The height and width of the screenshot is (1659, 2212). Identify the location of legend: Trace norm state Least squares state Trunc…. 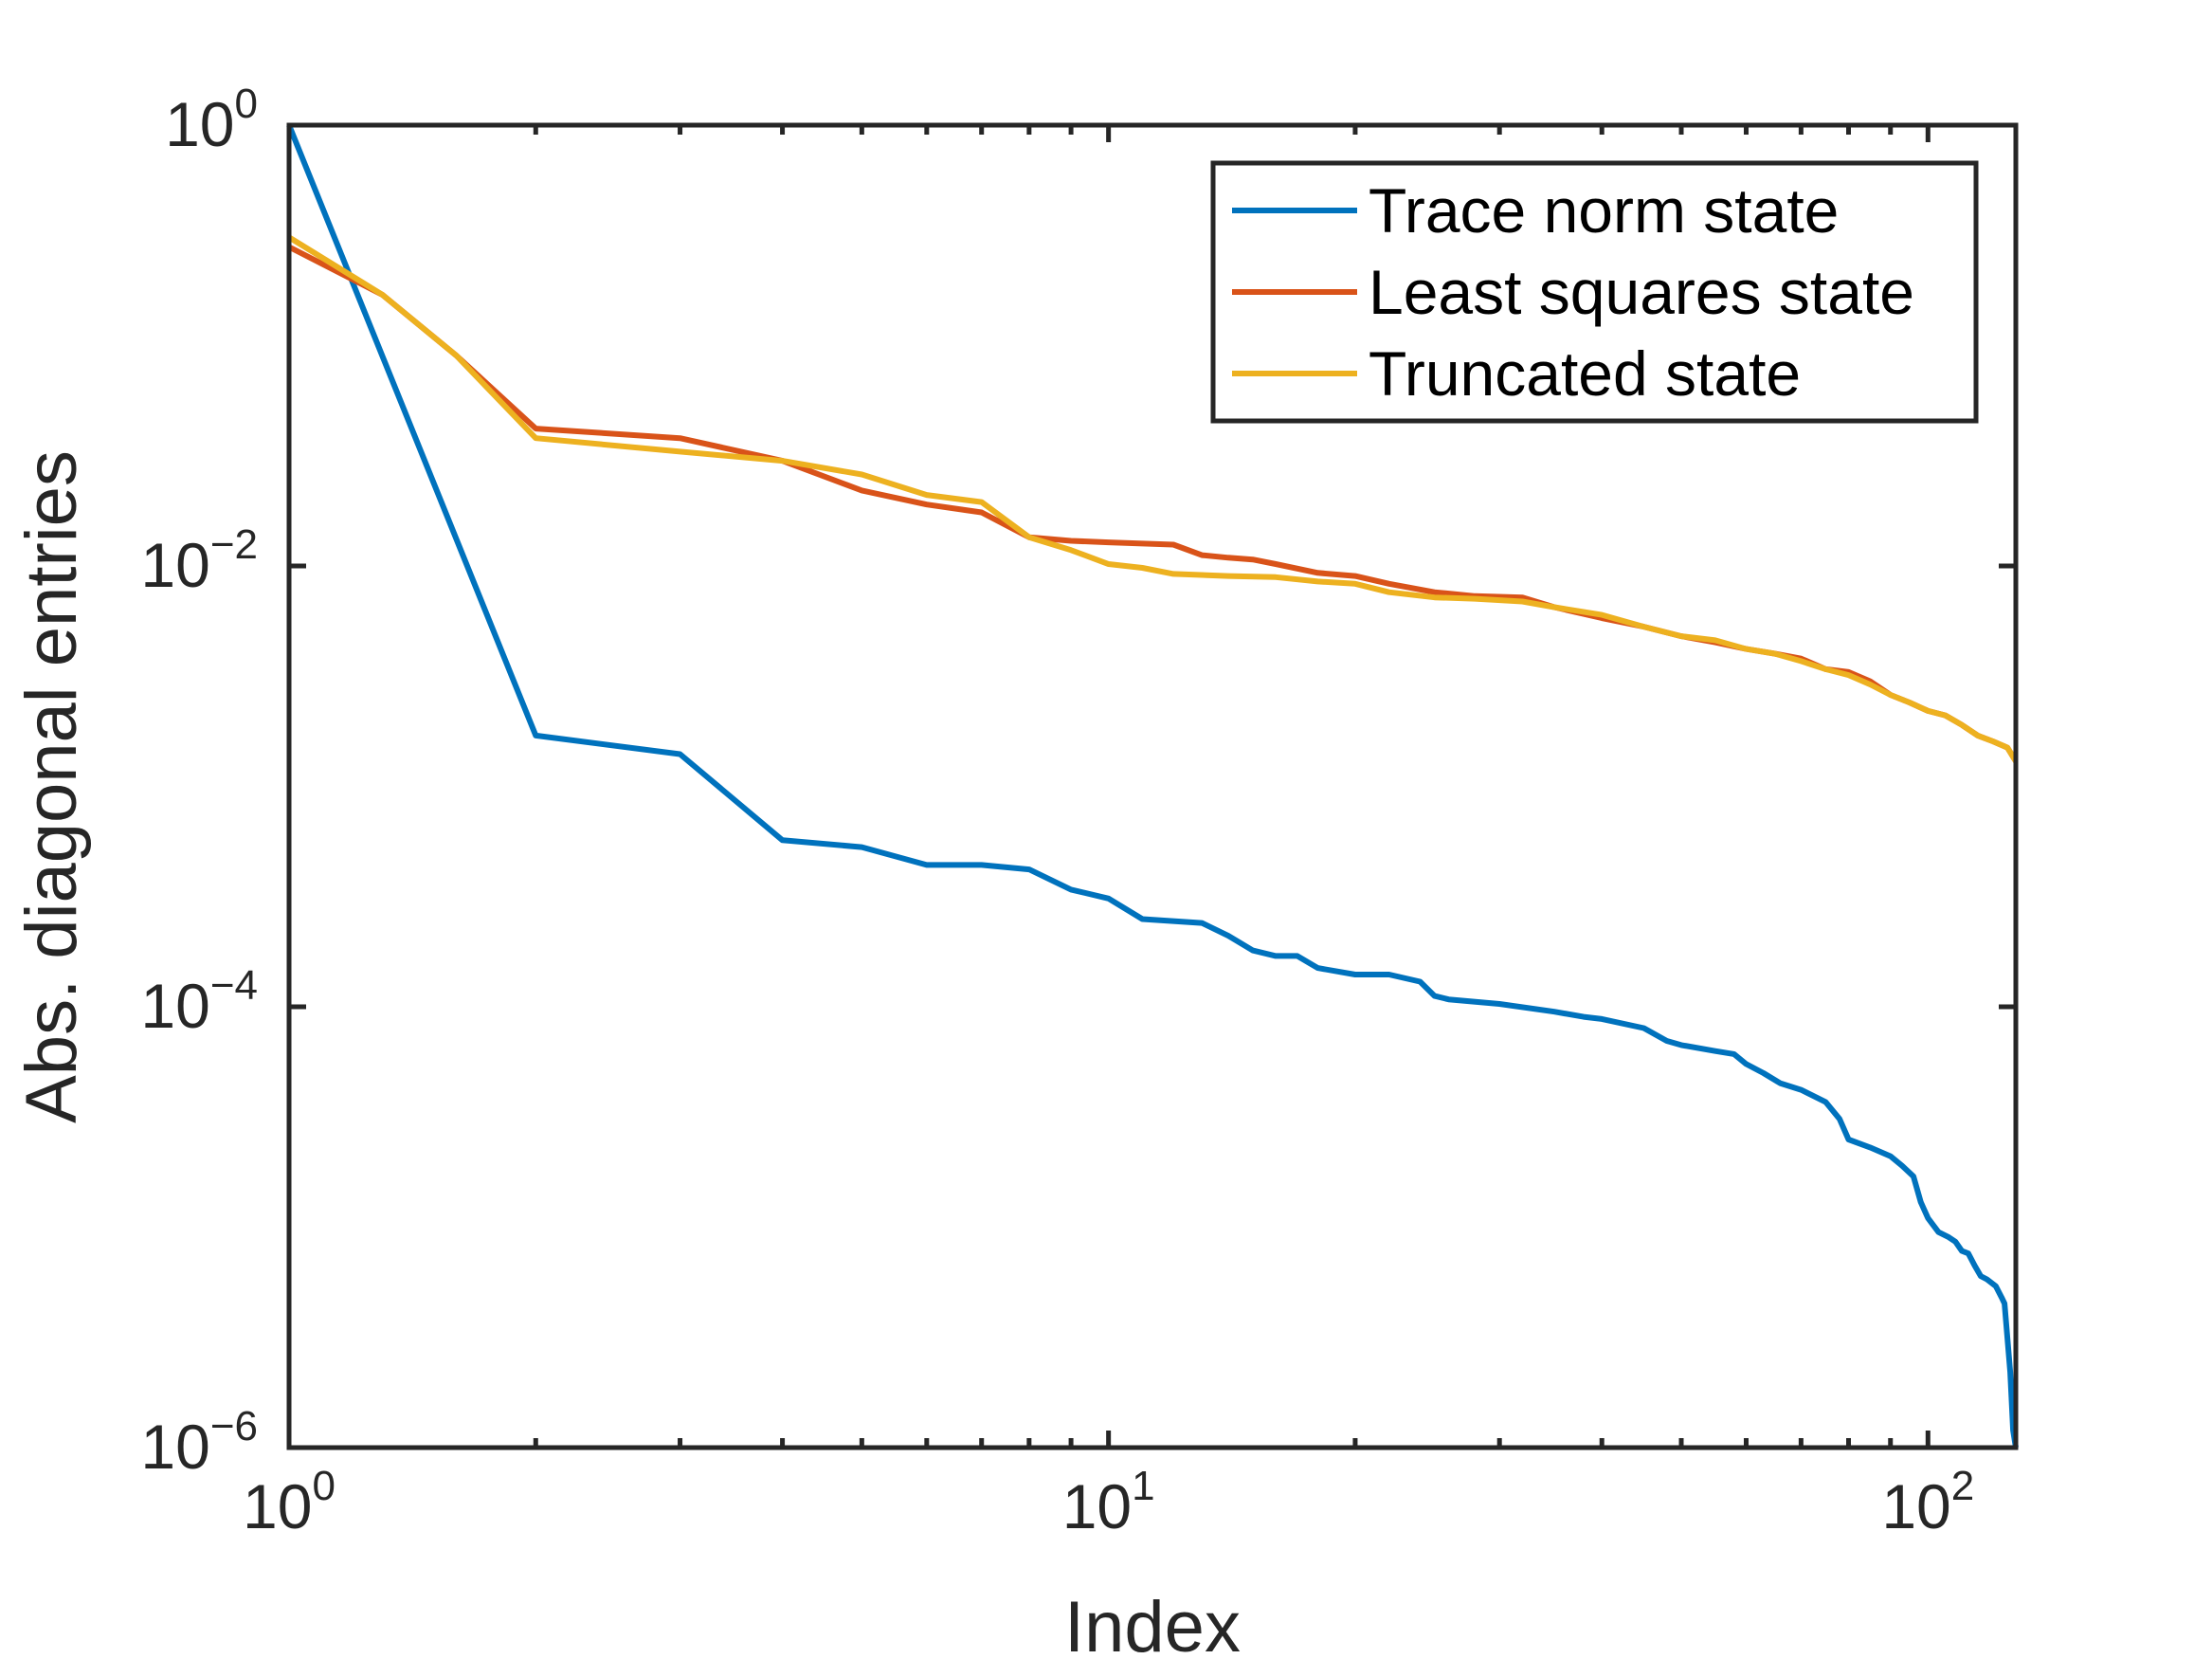
(1594, 292).